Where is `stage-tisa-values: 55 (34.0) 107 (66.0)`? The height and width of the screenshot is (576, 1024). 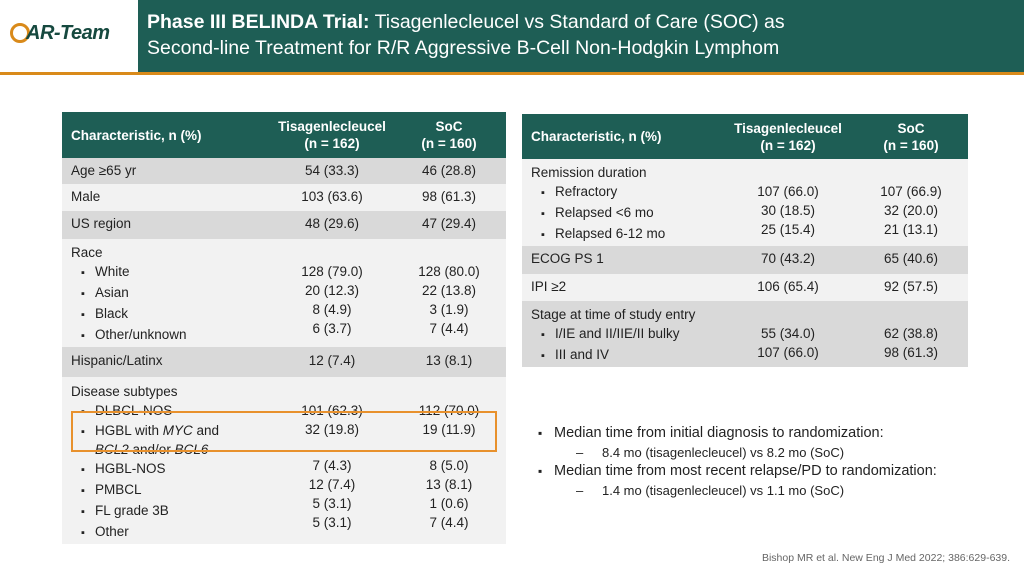 stage-tisa-values: 55 (34.0) 107 (66.0) is located at coordinates (788, 334).